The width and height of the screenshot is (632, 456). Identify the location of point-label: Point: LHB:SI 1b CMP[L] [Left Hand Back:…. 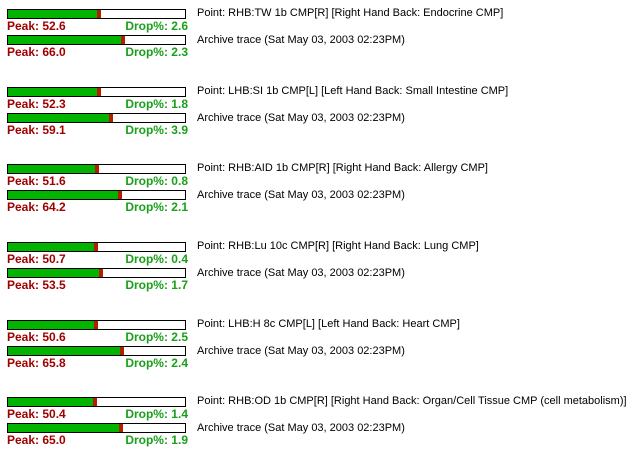
(353, 91).